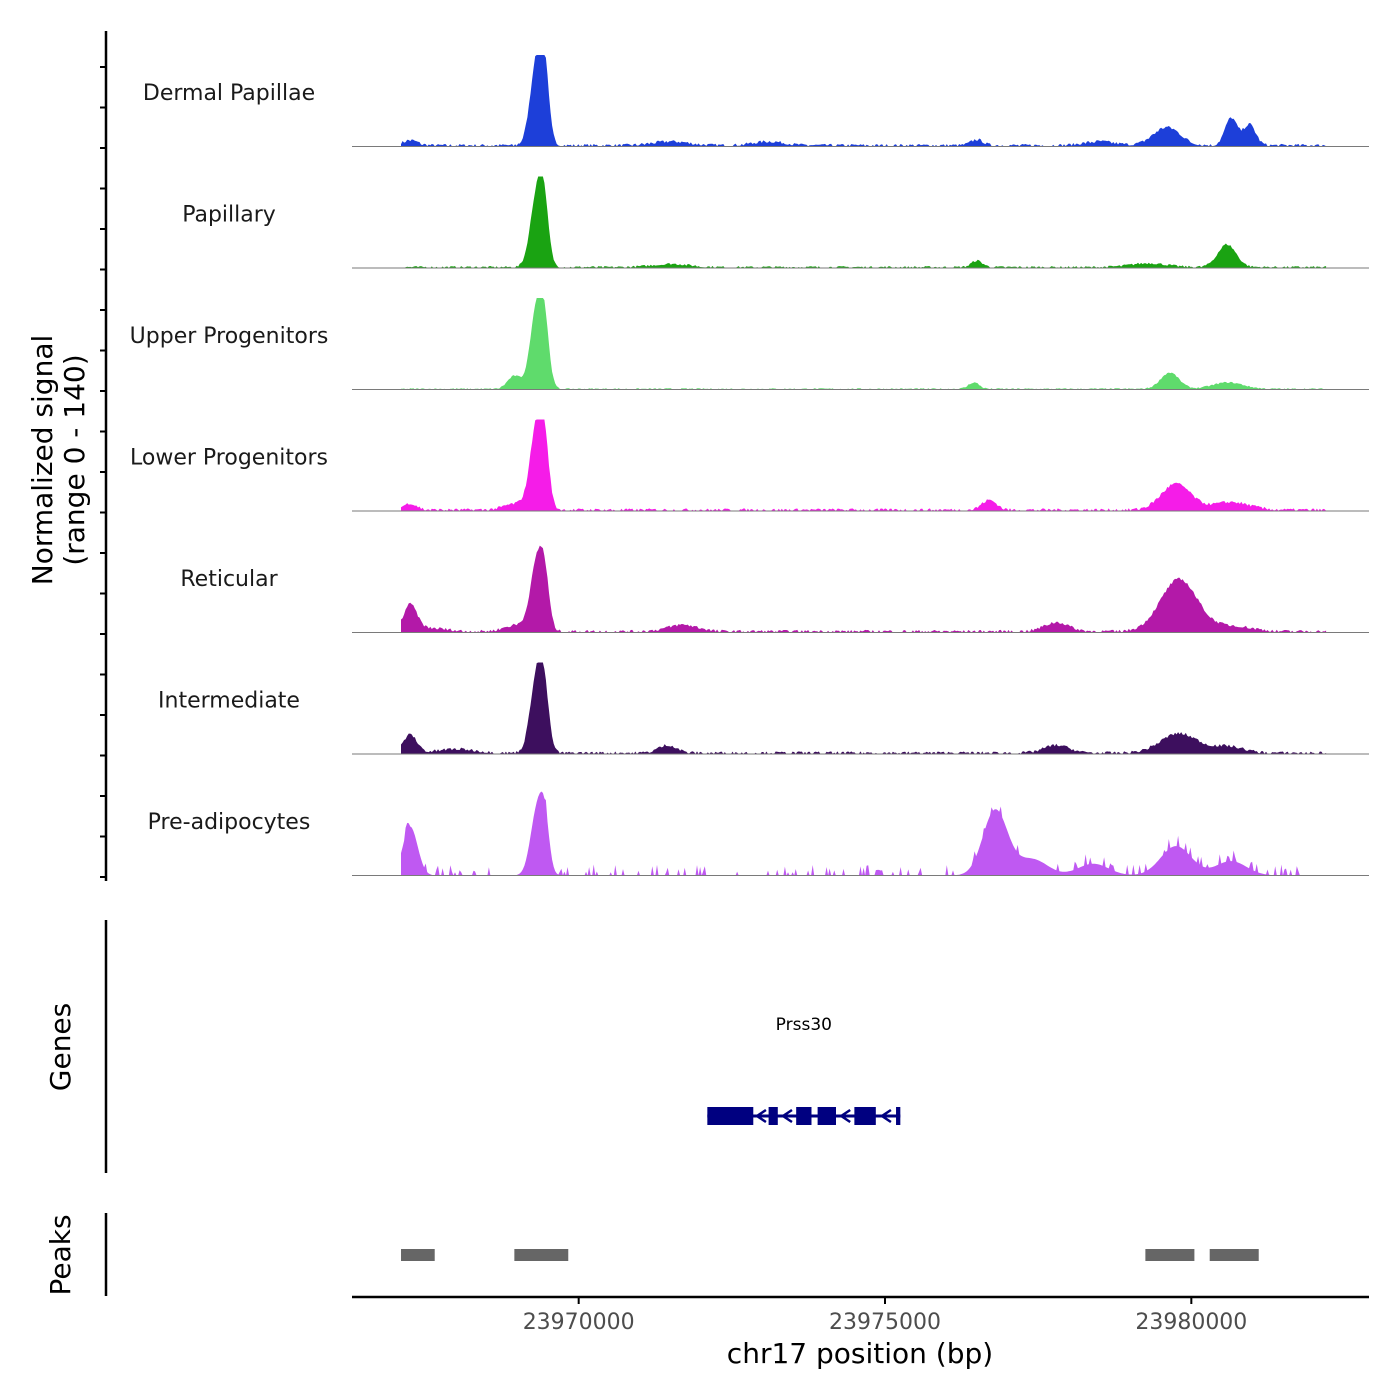 This screenshot has height=1400, width=1400. Describe the element at coordinates (804, 1025) in the screenshot. I see `gene-label: Prss30` at that location.